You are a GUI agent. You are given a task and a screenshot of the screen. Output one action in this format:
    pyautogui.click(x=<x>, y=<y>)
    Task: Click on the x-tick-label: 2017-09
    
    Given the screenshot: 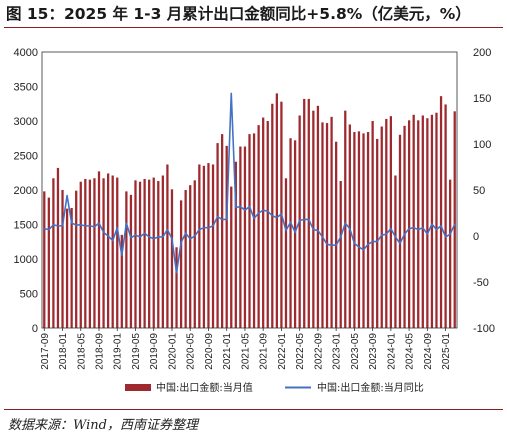 What is the action you would take?
    pyautogui.click(x=45, y=351)
    